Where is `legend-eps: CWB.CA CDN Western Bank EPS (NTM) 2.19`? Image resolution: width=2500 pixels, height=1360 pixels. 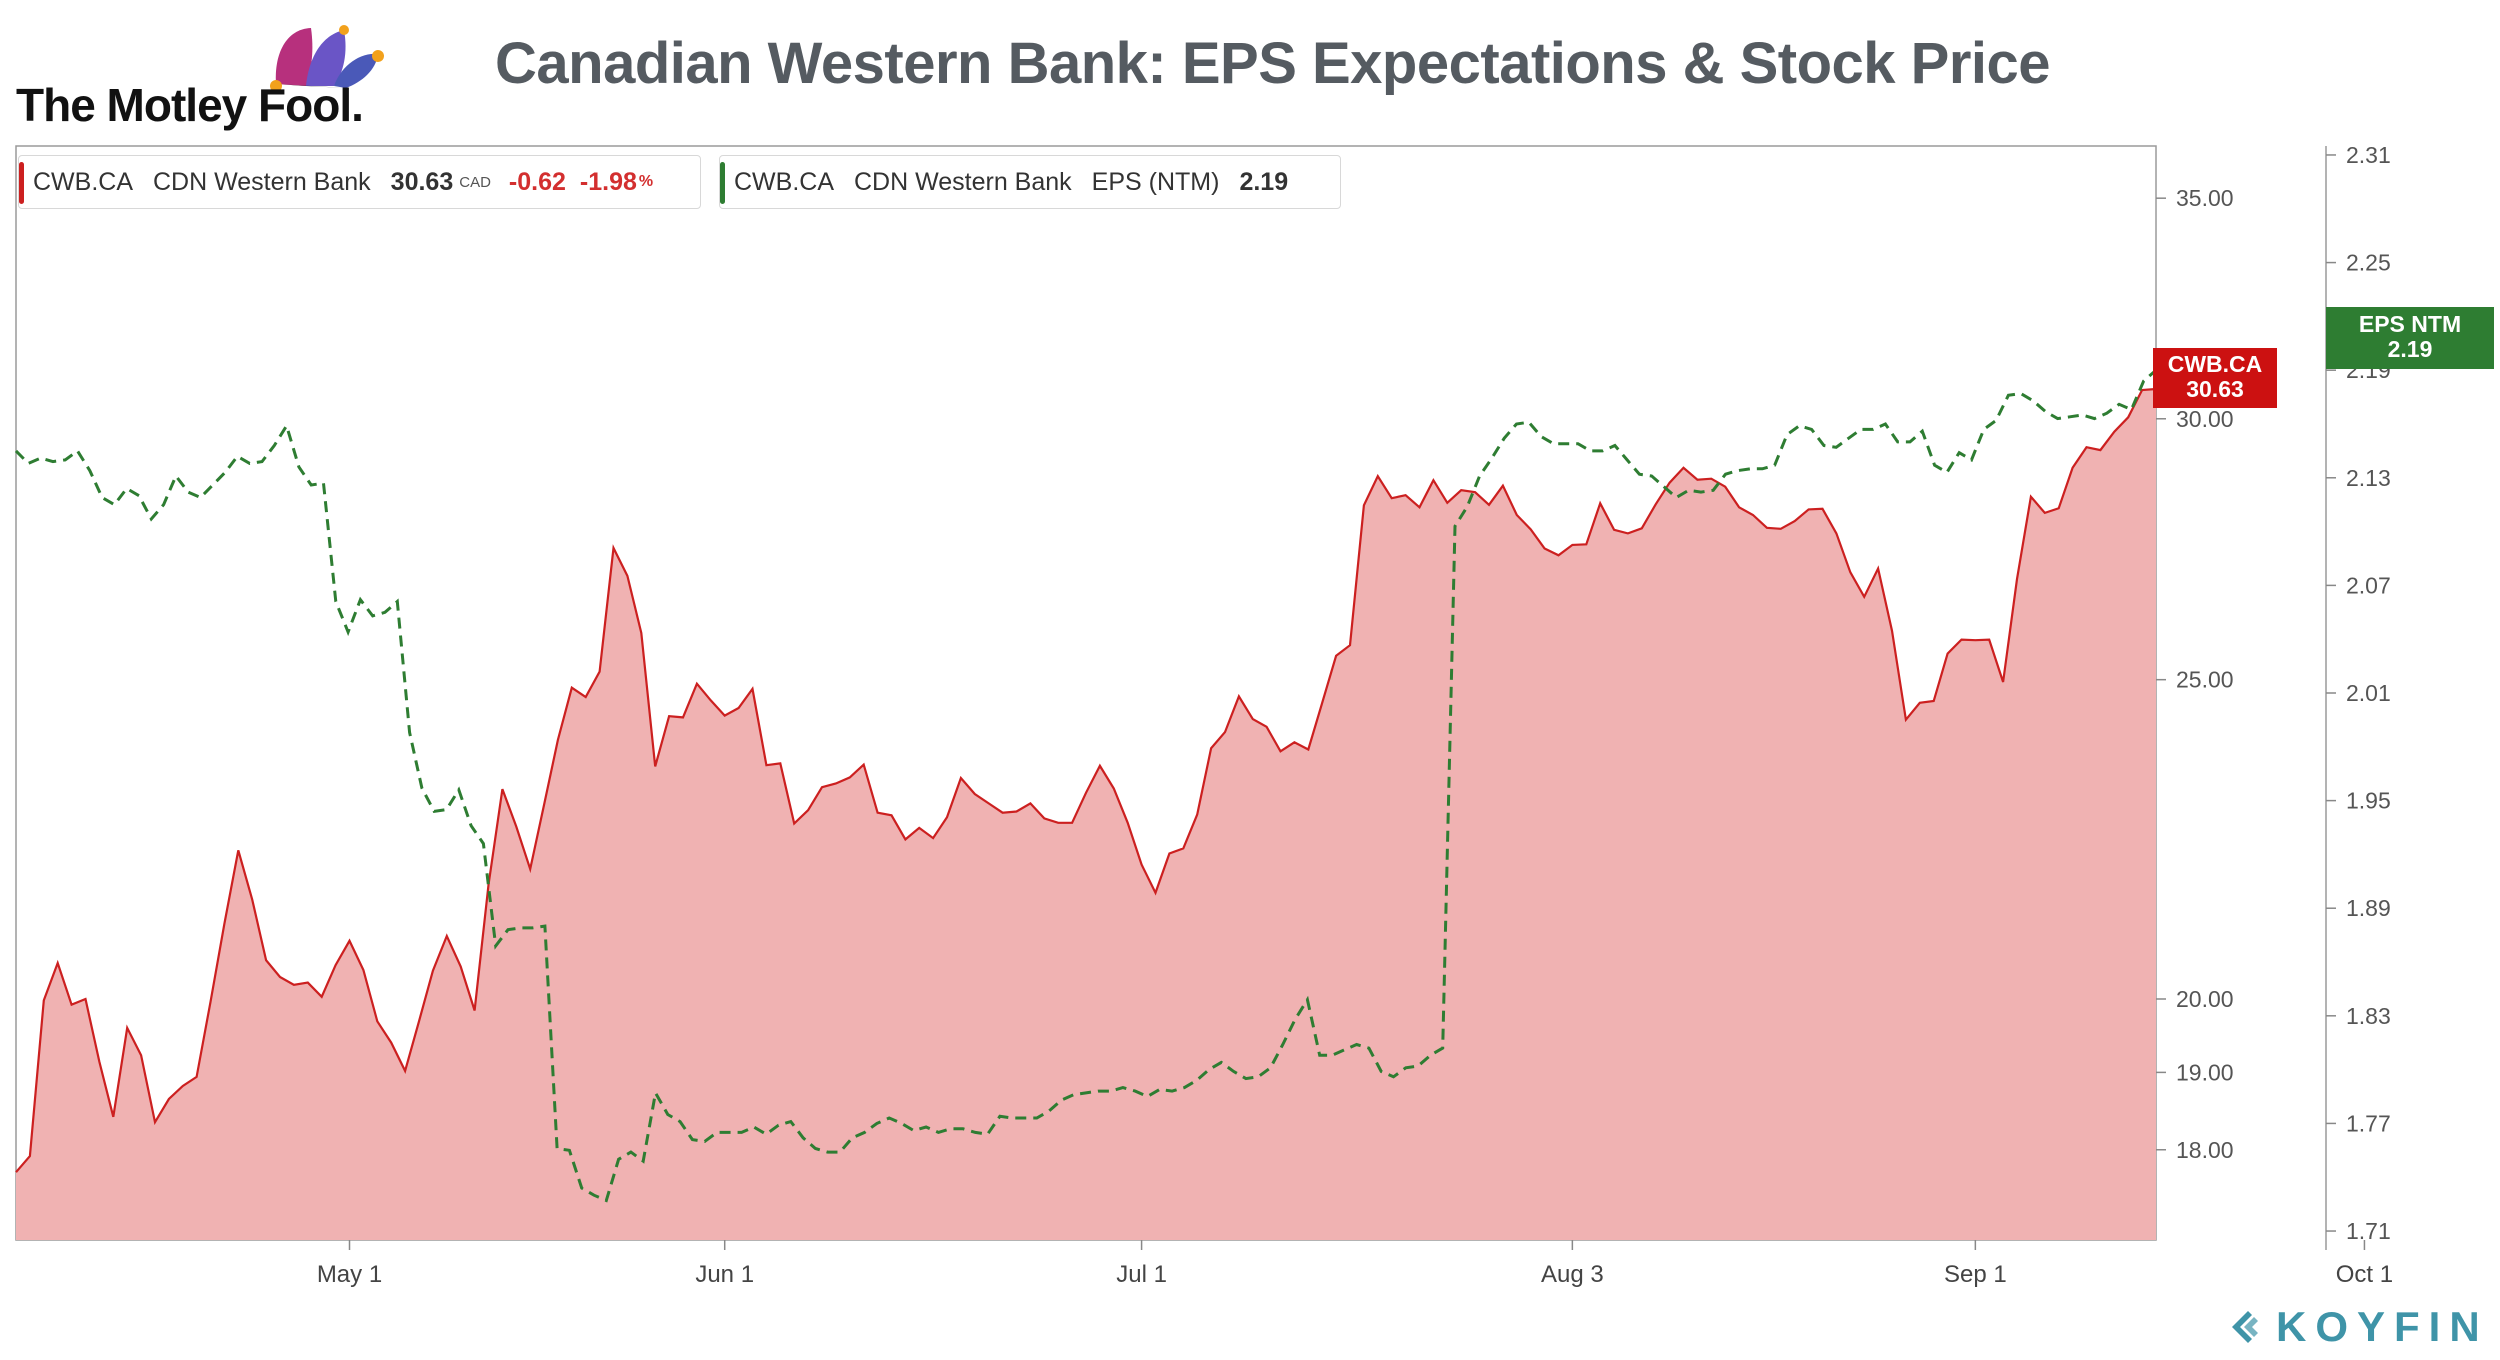
legend-eps: CWB.CA CDN Western Bank EPS (NTM) 2.19 is located at coordinates (1030, 182).